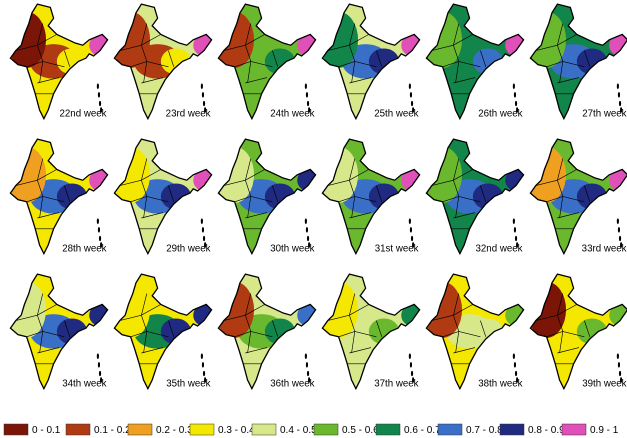 Image resolution: width=627 pixels, height=438 pixels. I want to click on map-panel: 37th week, so click(371, 332).